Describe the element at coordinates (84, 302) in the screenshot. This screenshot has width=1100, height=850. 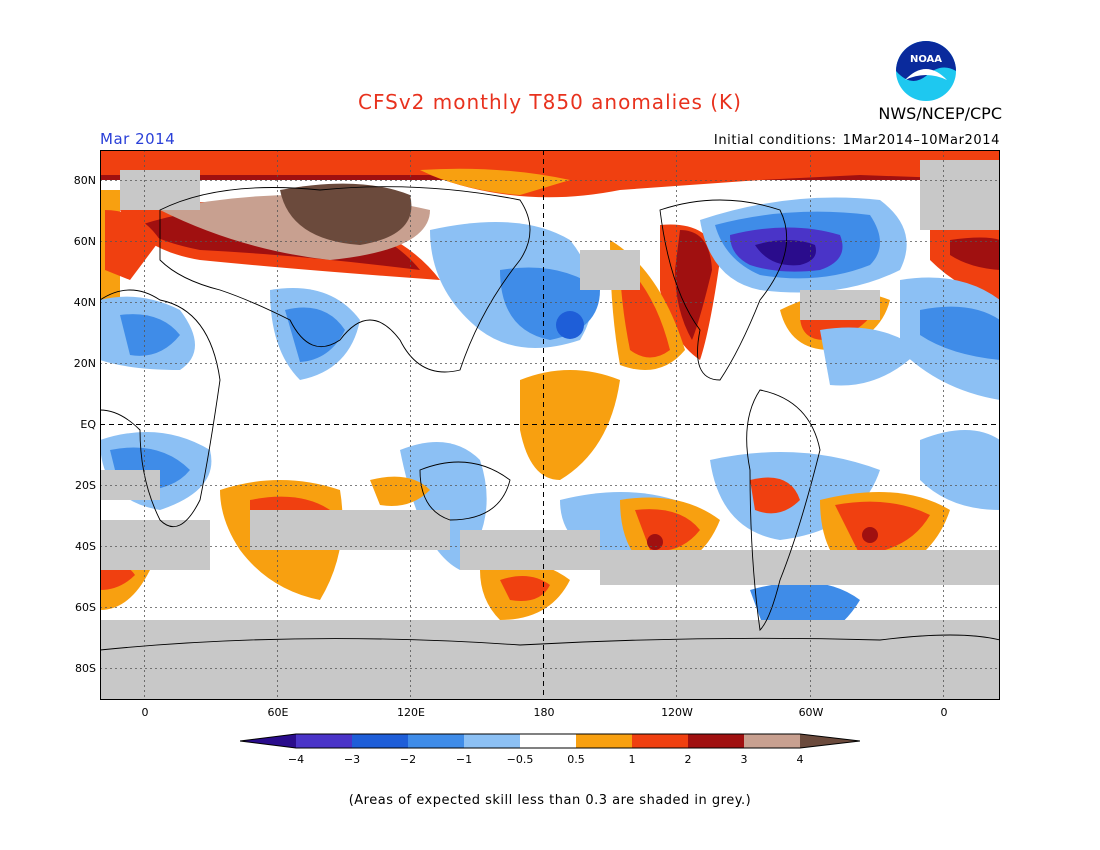
I see `lat-label: 40N` at that location.